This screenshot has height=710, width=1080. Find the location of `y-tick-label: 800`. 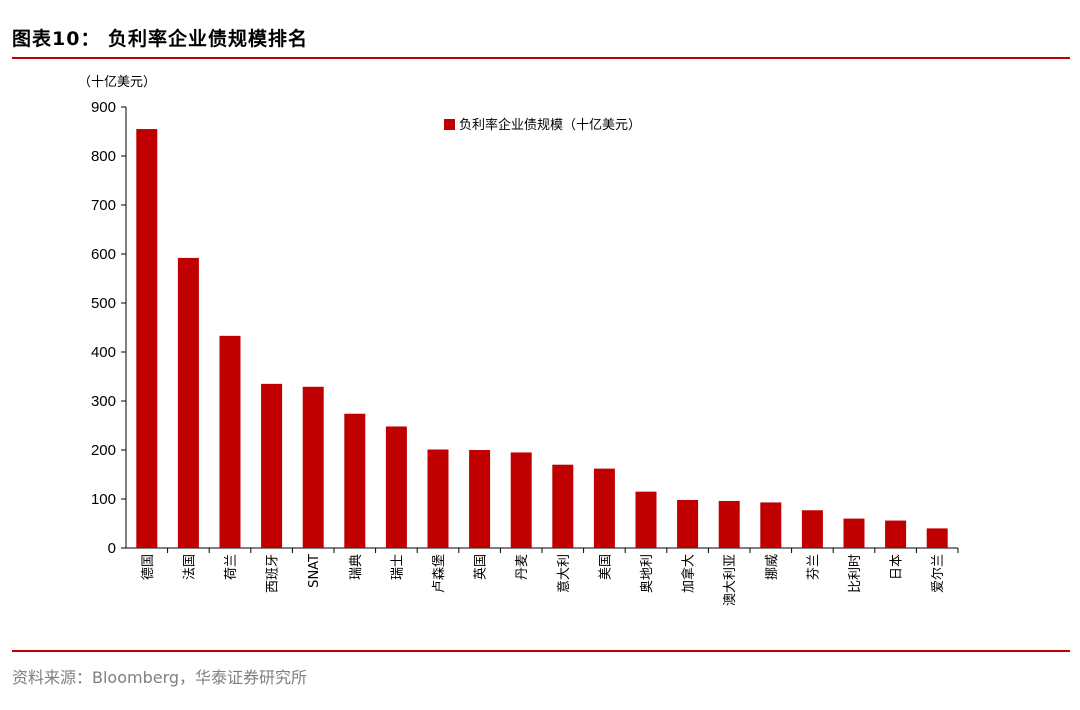

y-tick-label: 800 is located at coordinates (103, 156).